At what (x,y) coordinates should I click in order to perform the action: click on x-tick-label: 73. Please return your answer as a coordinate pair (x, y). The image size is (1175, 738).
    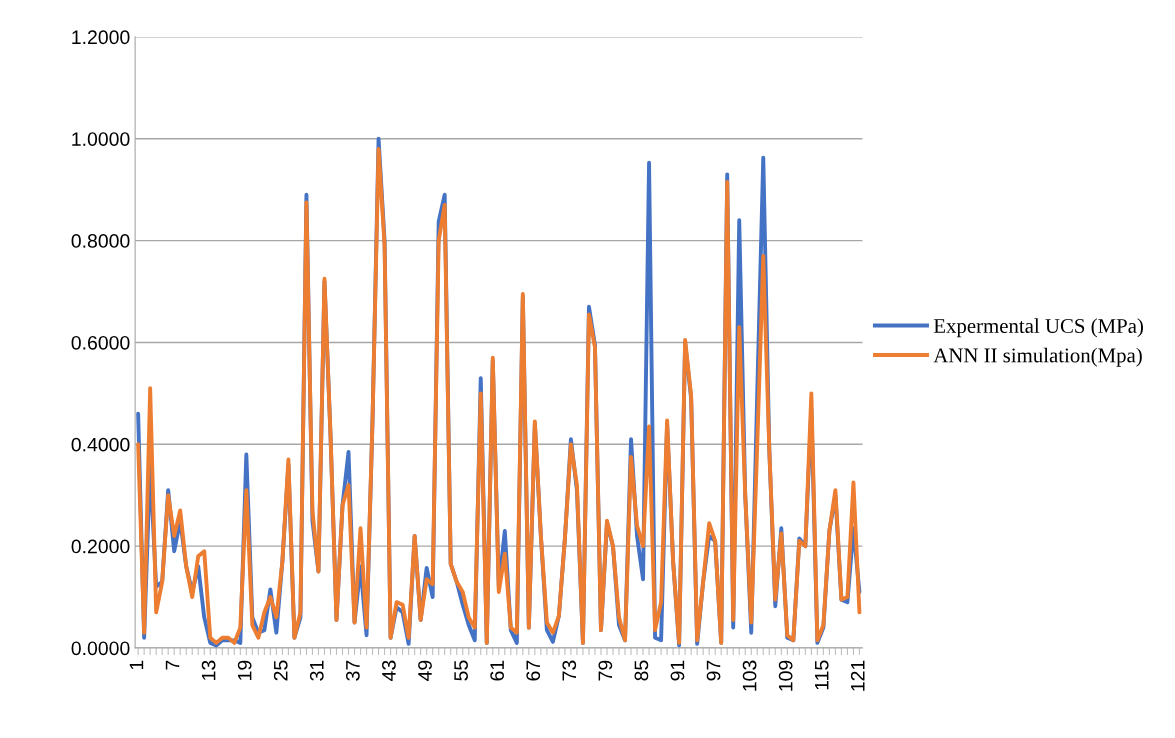
    Looking at the image, I should click on (569, 670).